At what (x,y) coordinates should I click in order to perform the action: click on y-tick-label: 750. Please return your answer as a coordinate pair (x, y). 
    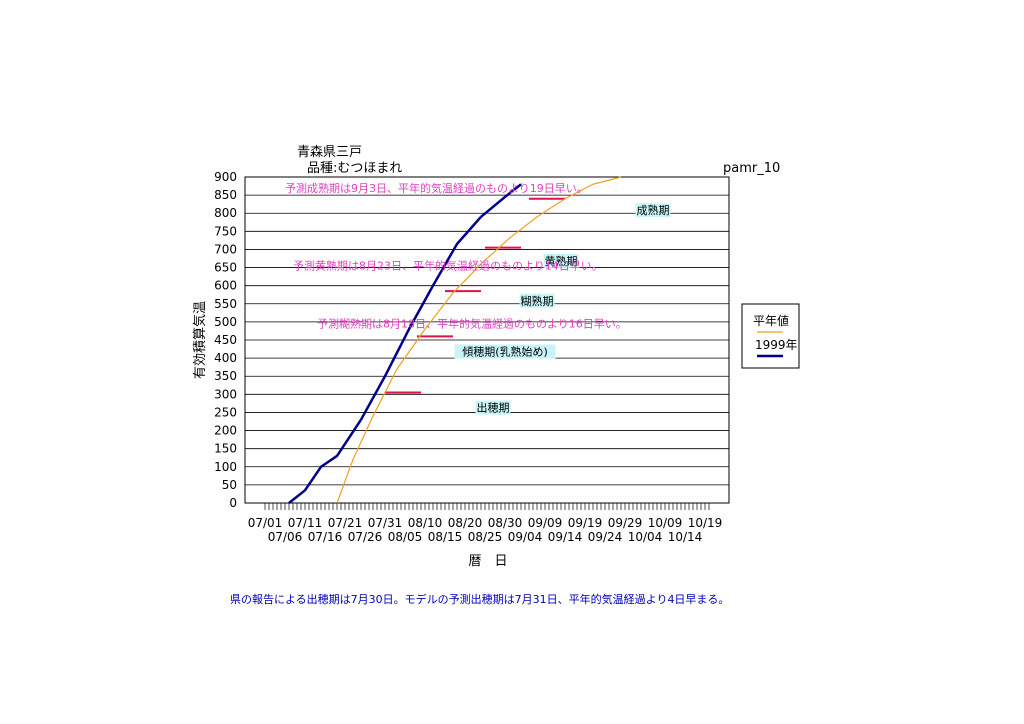
    Looking at the image, I should click on (225, 231).